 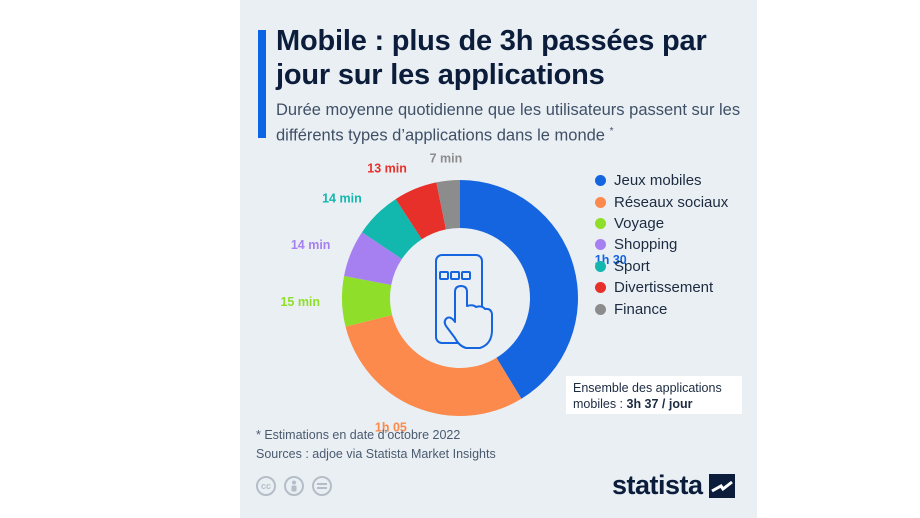 I want to click on person-glyph, so click(x=294, y=486).